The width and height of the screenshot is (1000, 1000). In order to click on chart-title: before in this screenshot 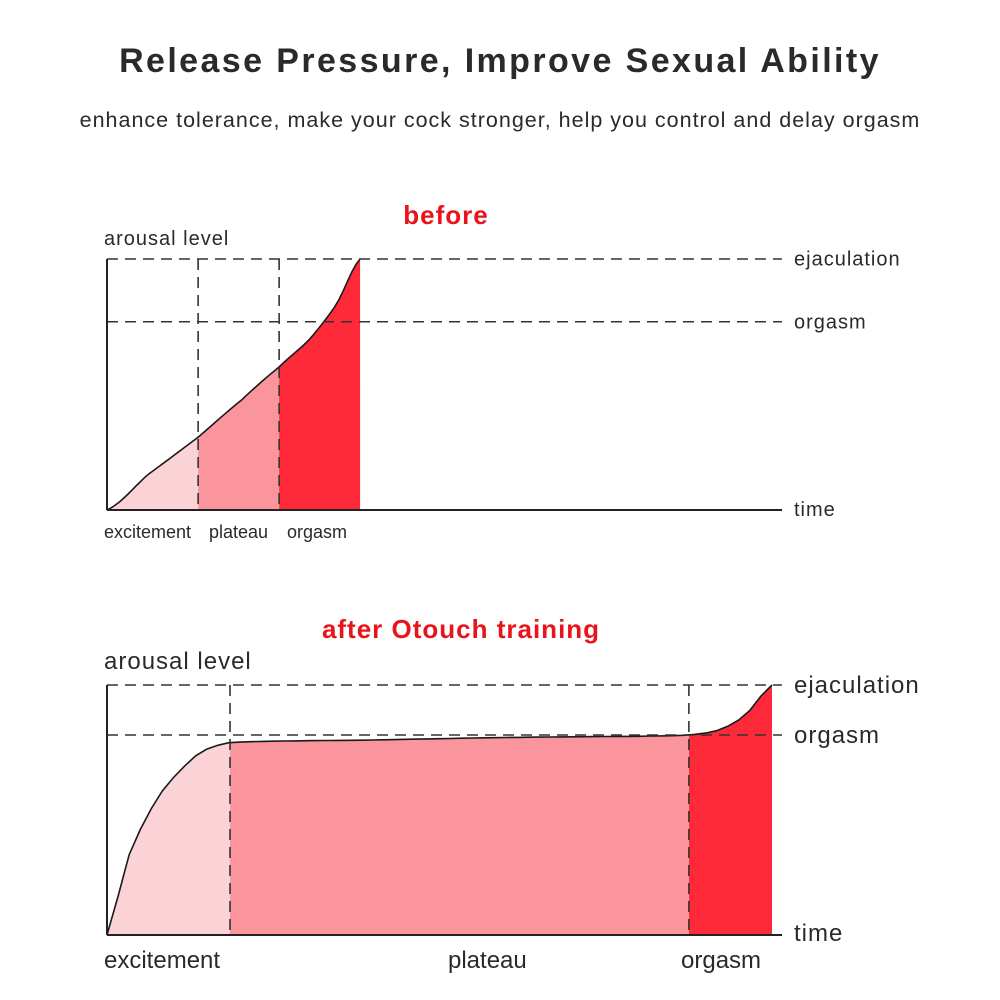, I will do `click(445, 215)`.